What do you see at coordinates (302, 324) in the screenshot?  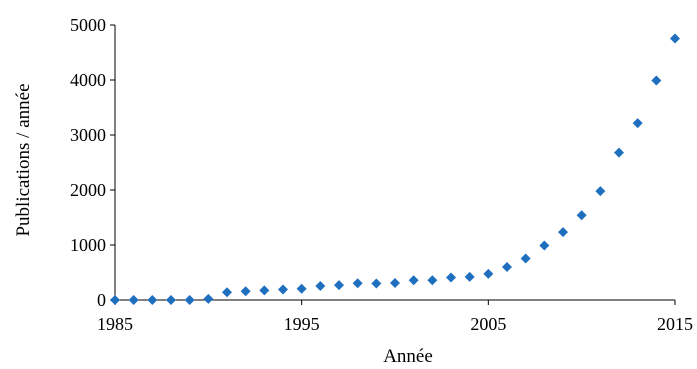 I see `x-tick-label: 1995` at bounding box center [302, 324].